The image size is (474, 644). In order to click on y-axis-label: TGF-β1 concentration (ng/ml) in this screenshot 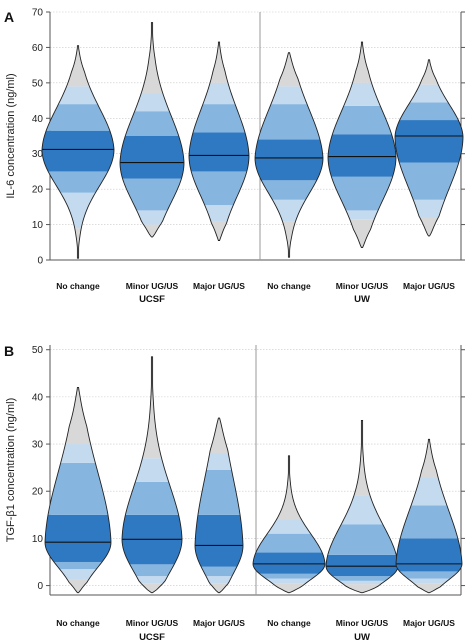, I will do `click(11, 470)`.